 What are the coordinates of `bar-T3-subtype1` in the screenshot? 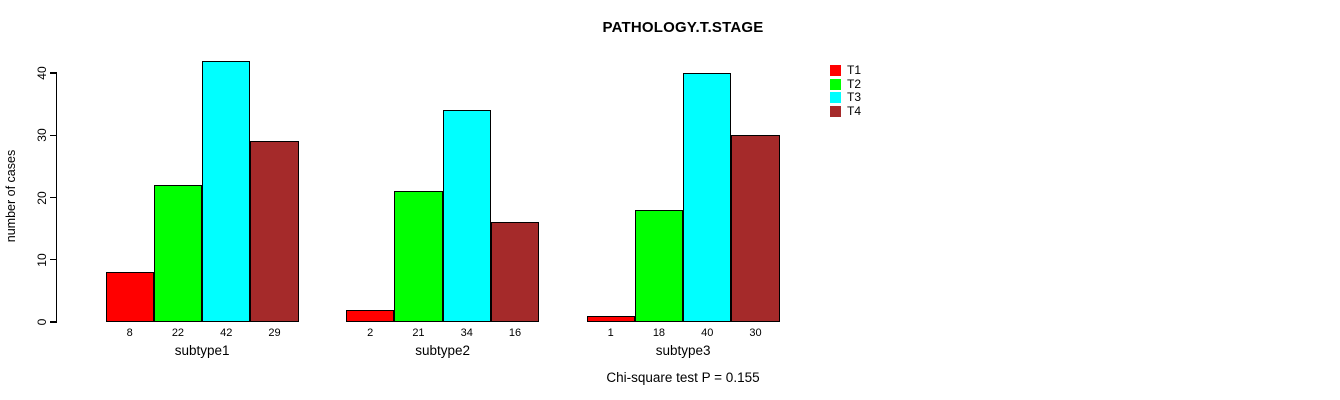 It's located at (226, 191).